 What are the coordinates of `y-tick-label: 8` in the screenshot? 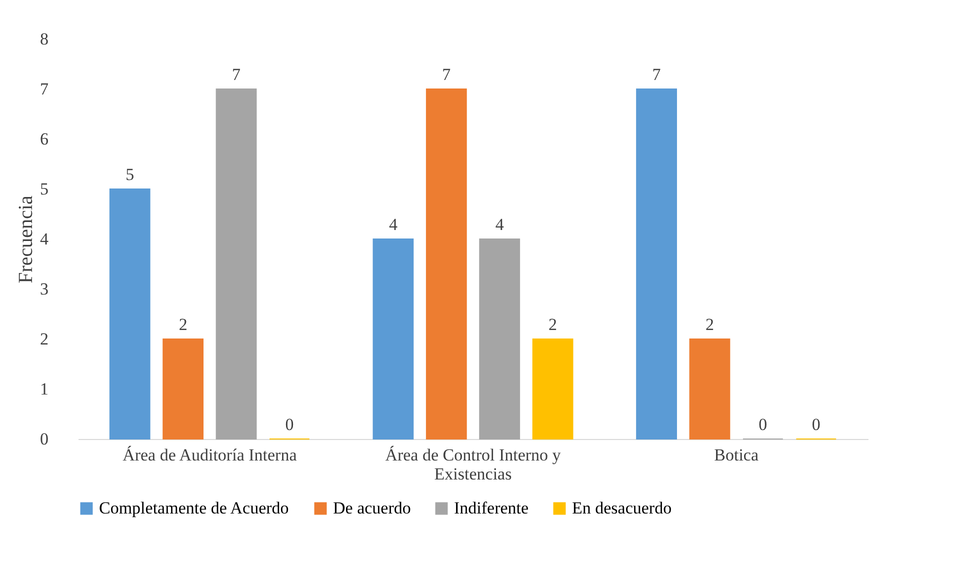 It's located at (44, 39).